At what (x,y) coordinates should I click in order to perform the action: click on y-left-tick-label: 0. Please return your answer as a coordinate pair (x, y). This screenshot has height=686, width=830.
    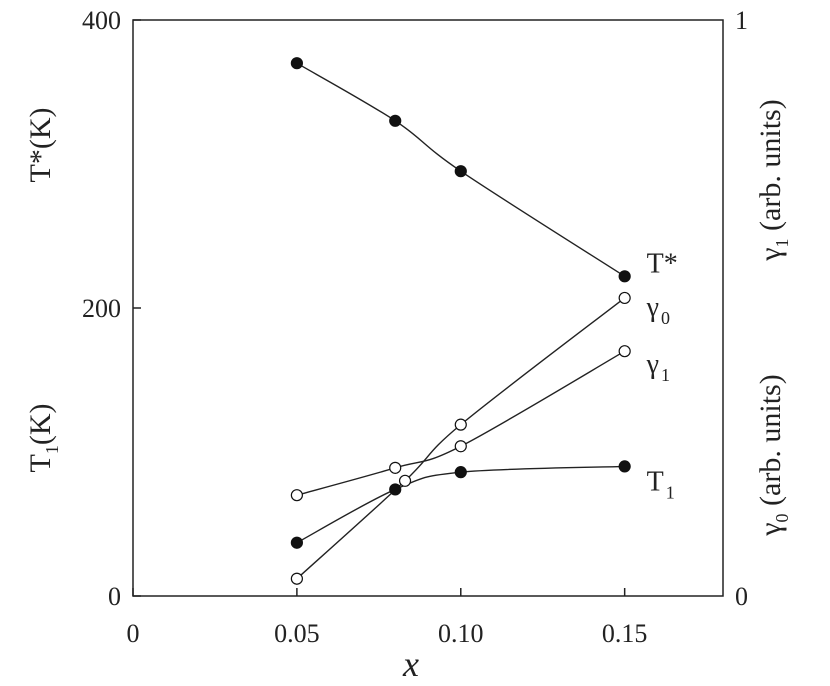
    Looking at the image, I should click on (114, 596).